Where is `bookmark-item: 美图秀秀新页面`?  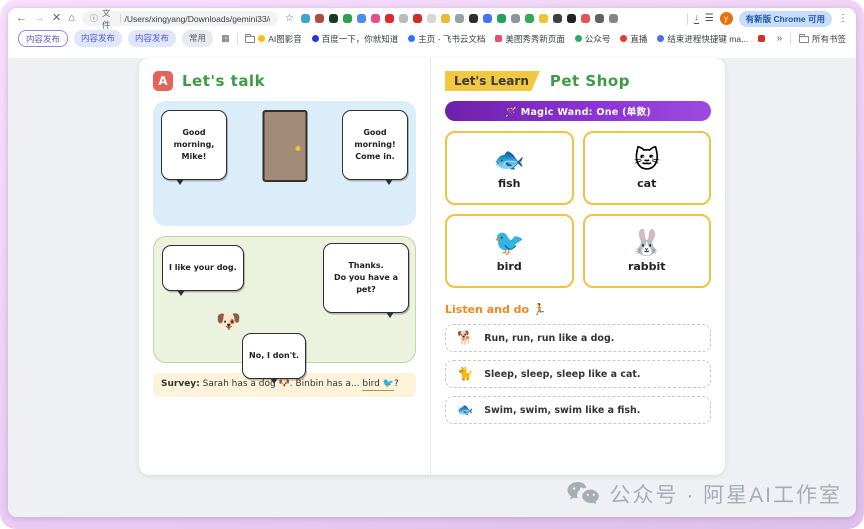 bookmark-item: 美图秀秀新页面 is located at coordinates (530, 39).